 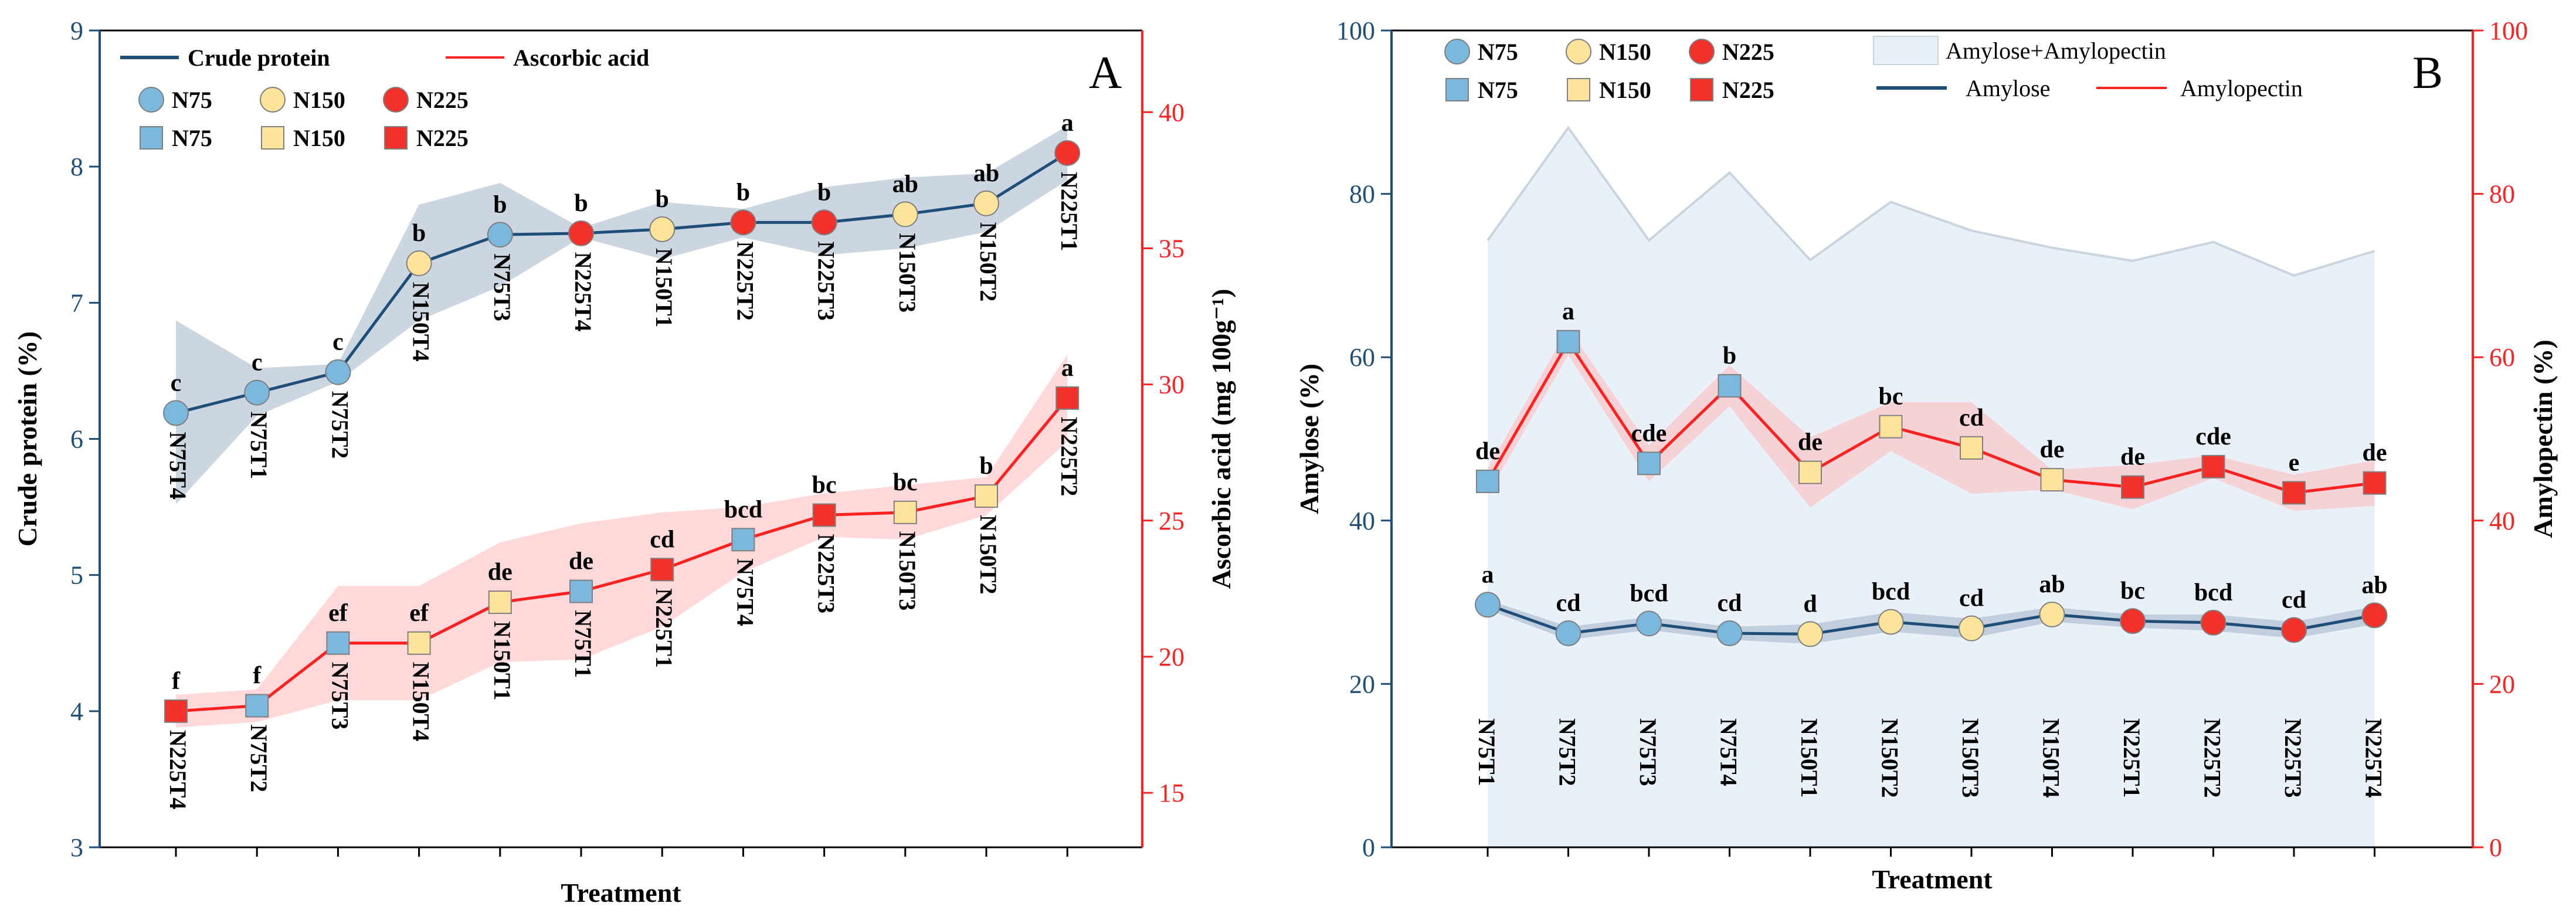 I want to click on left-tick-label: 6, so click(x=76, y=439).